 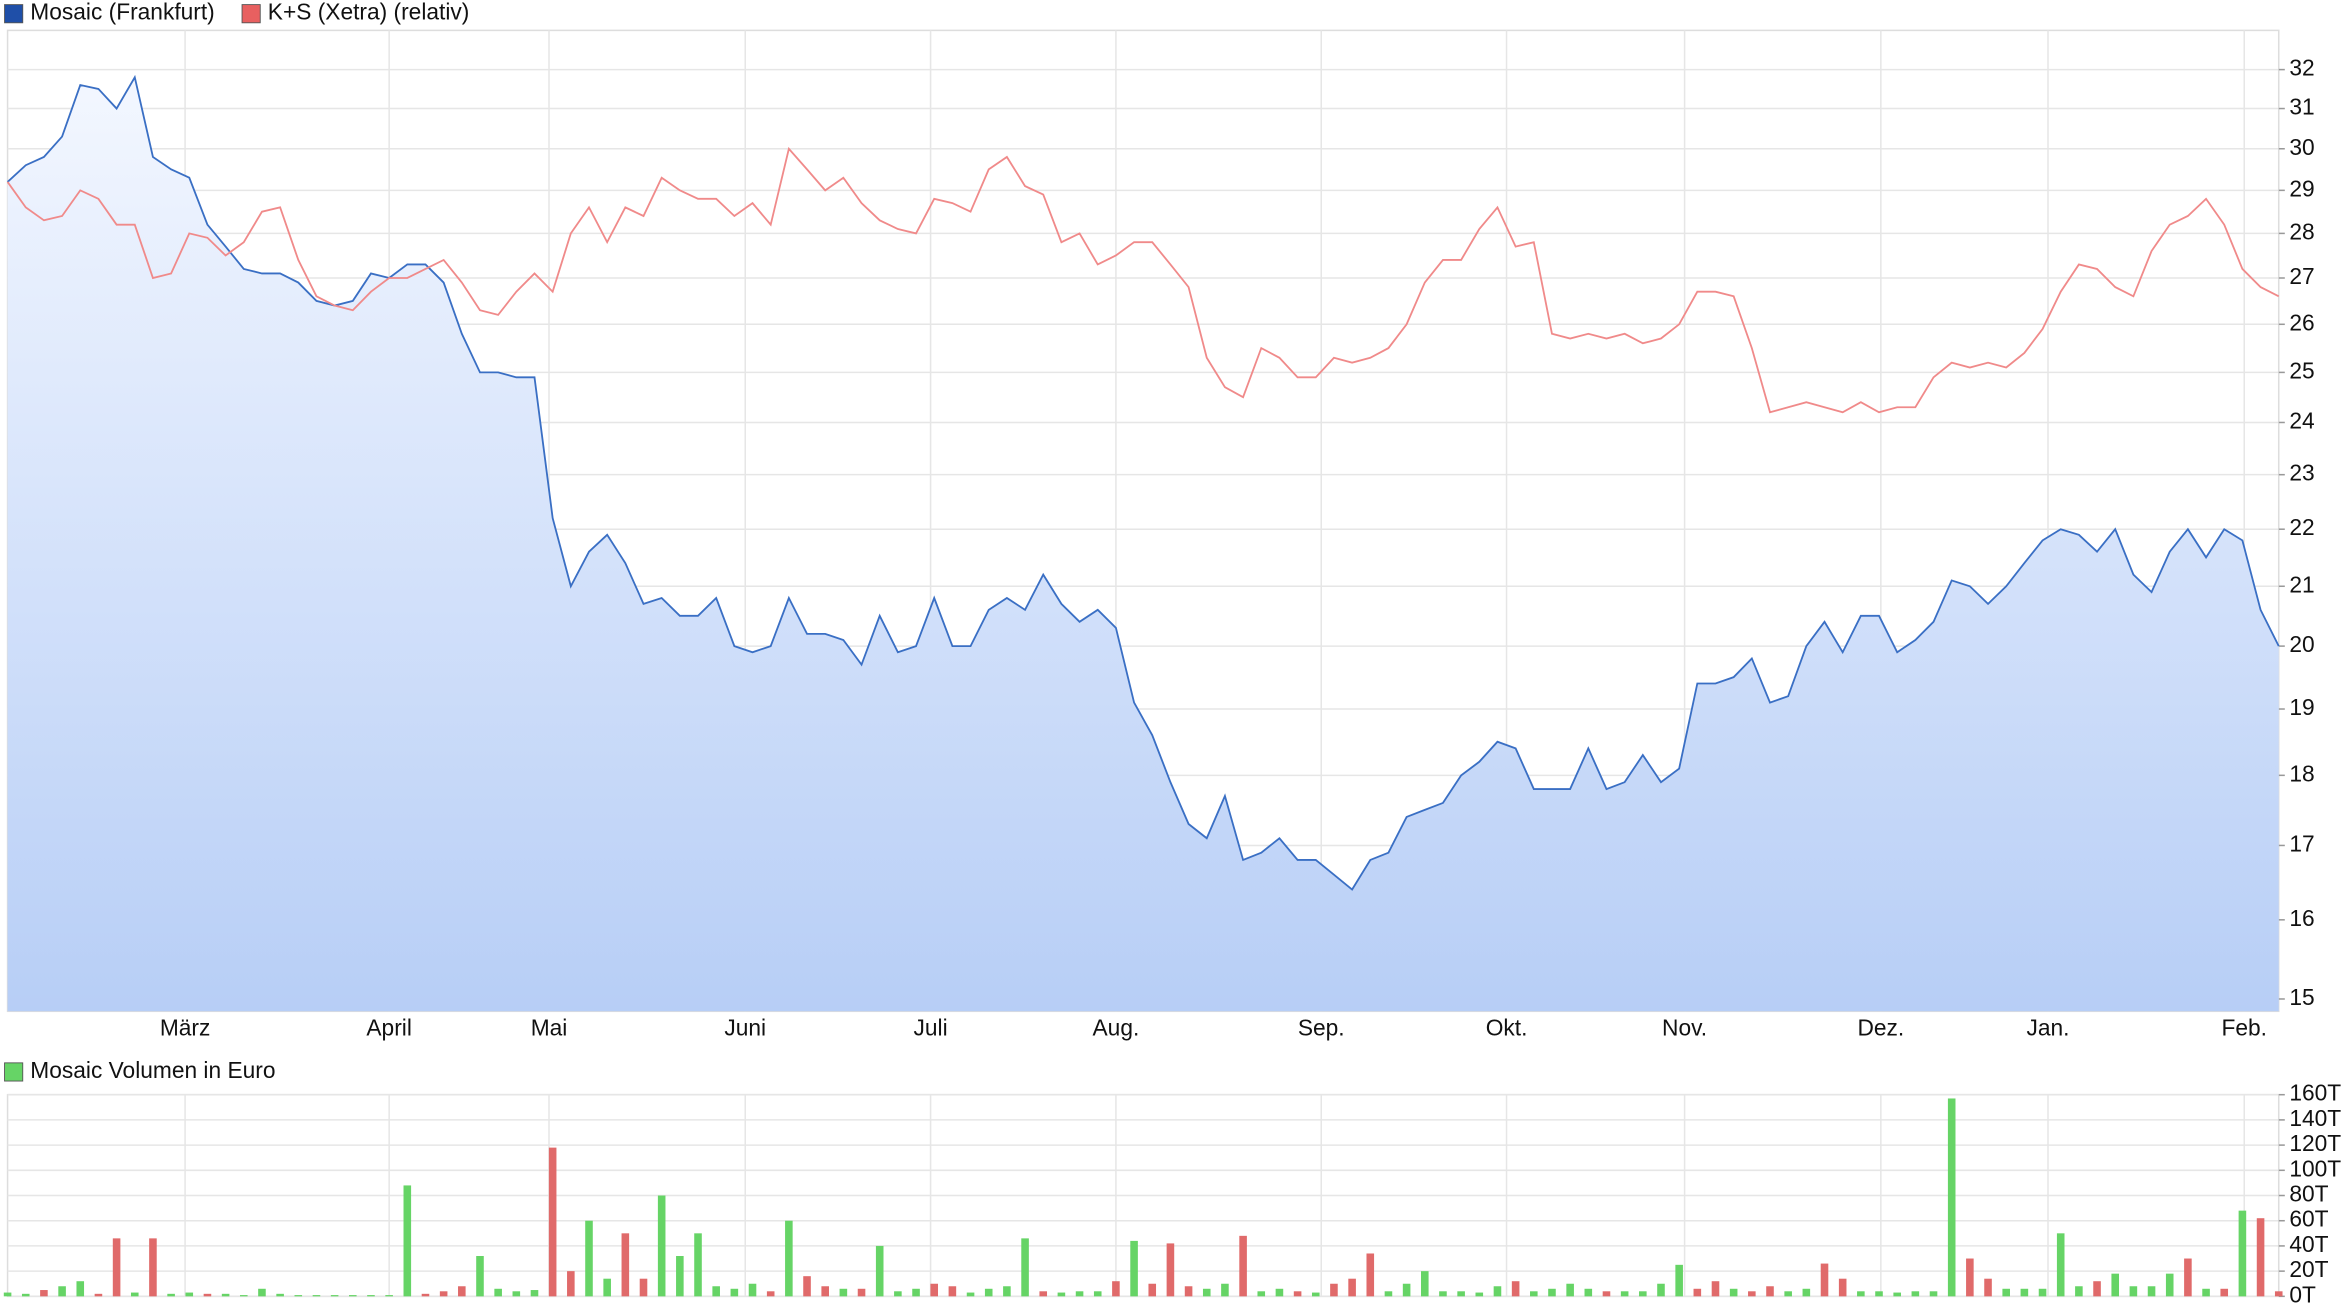 I want to click on y-tick-label: 31, so click(x=2301, y=107).